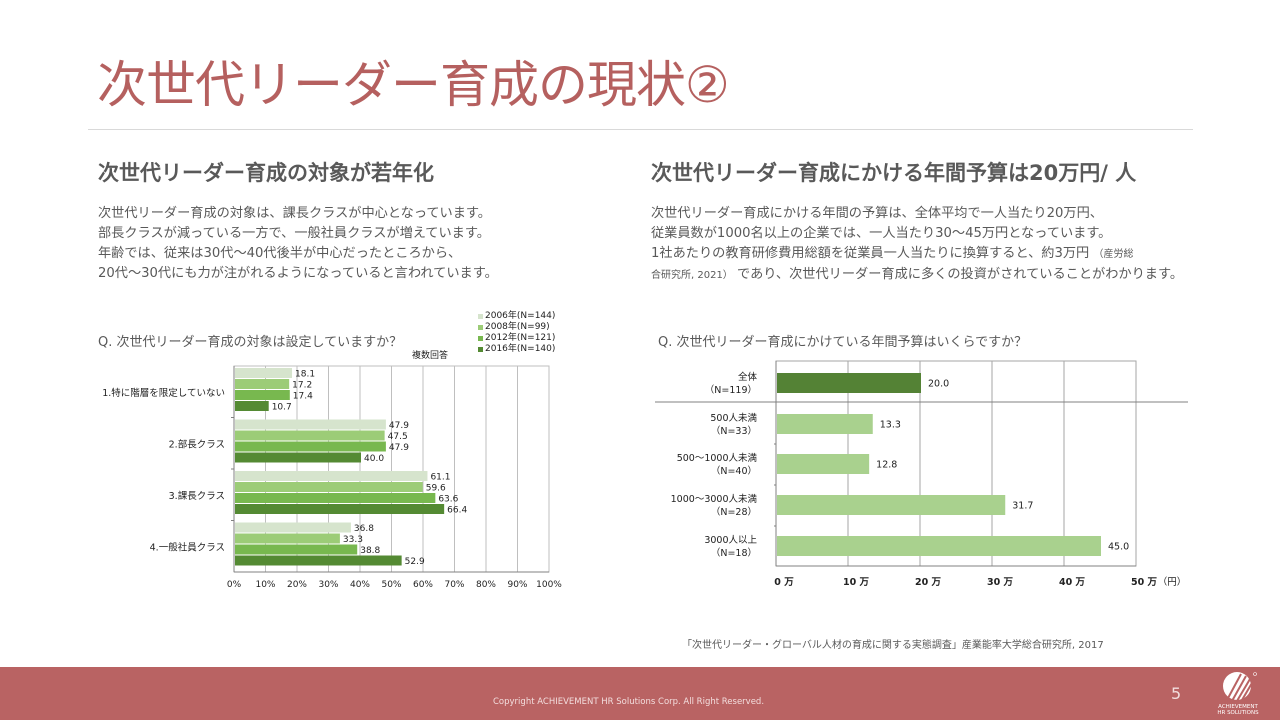  I want to click on data-label: 17.4, so click(303, 397).